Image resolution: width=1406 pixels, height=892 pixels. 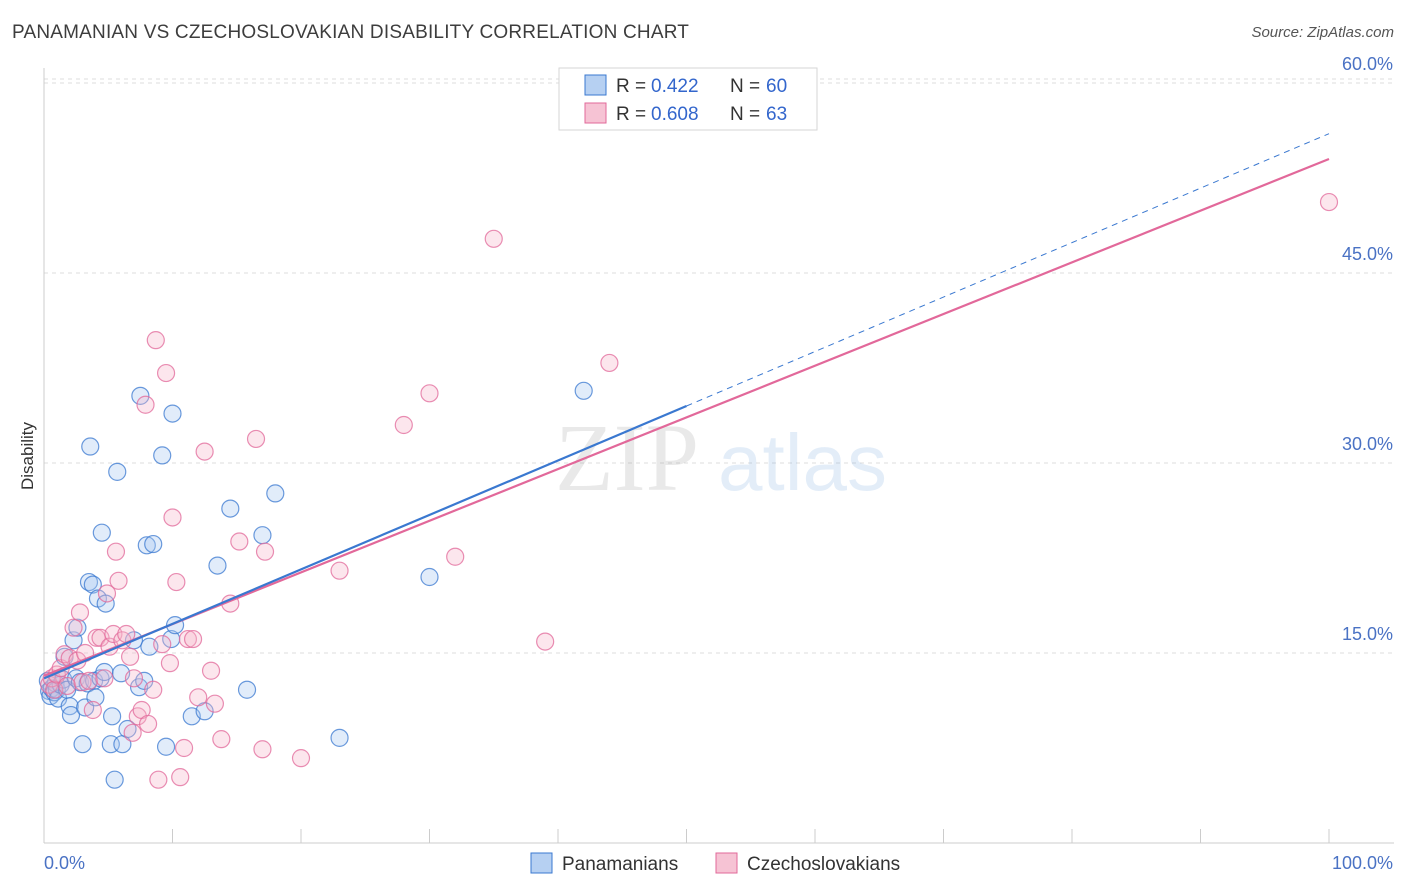 What do you see at coordinates (1362, 863) in the screenshot?
I see `x-tick-label-max: 100.0%` at bounding box center [1362, 863].